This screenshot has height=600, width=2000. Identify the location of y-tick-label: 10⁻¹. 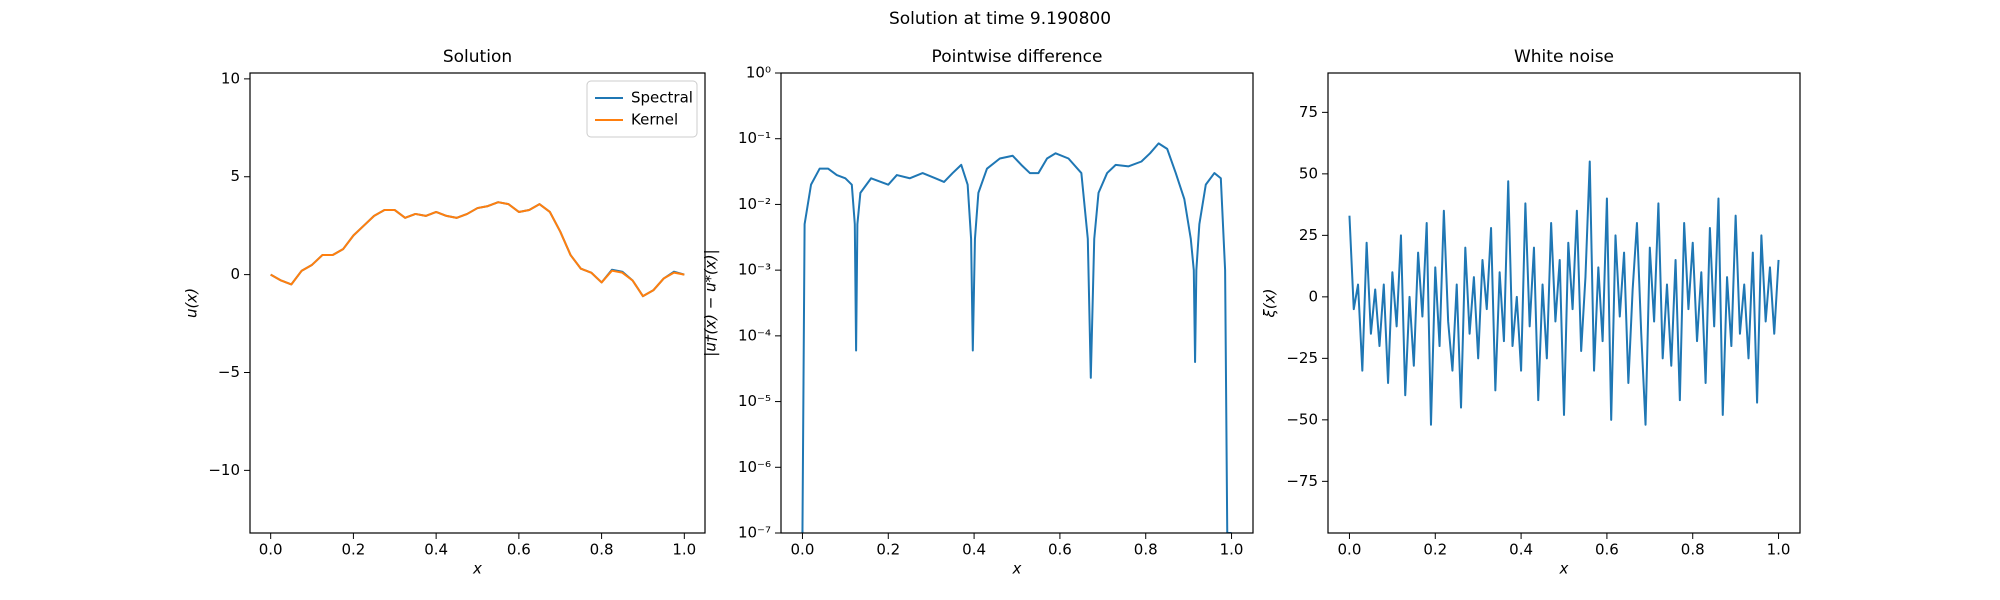
(754, 138).